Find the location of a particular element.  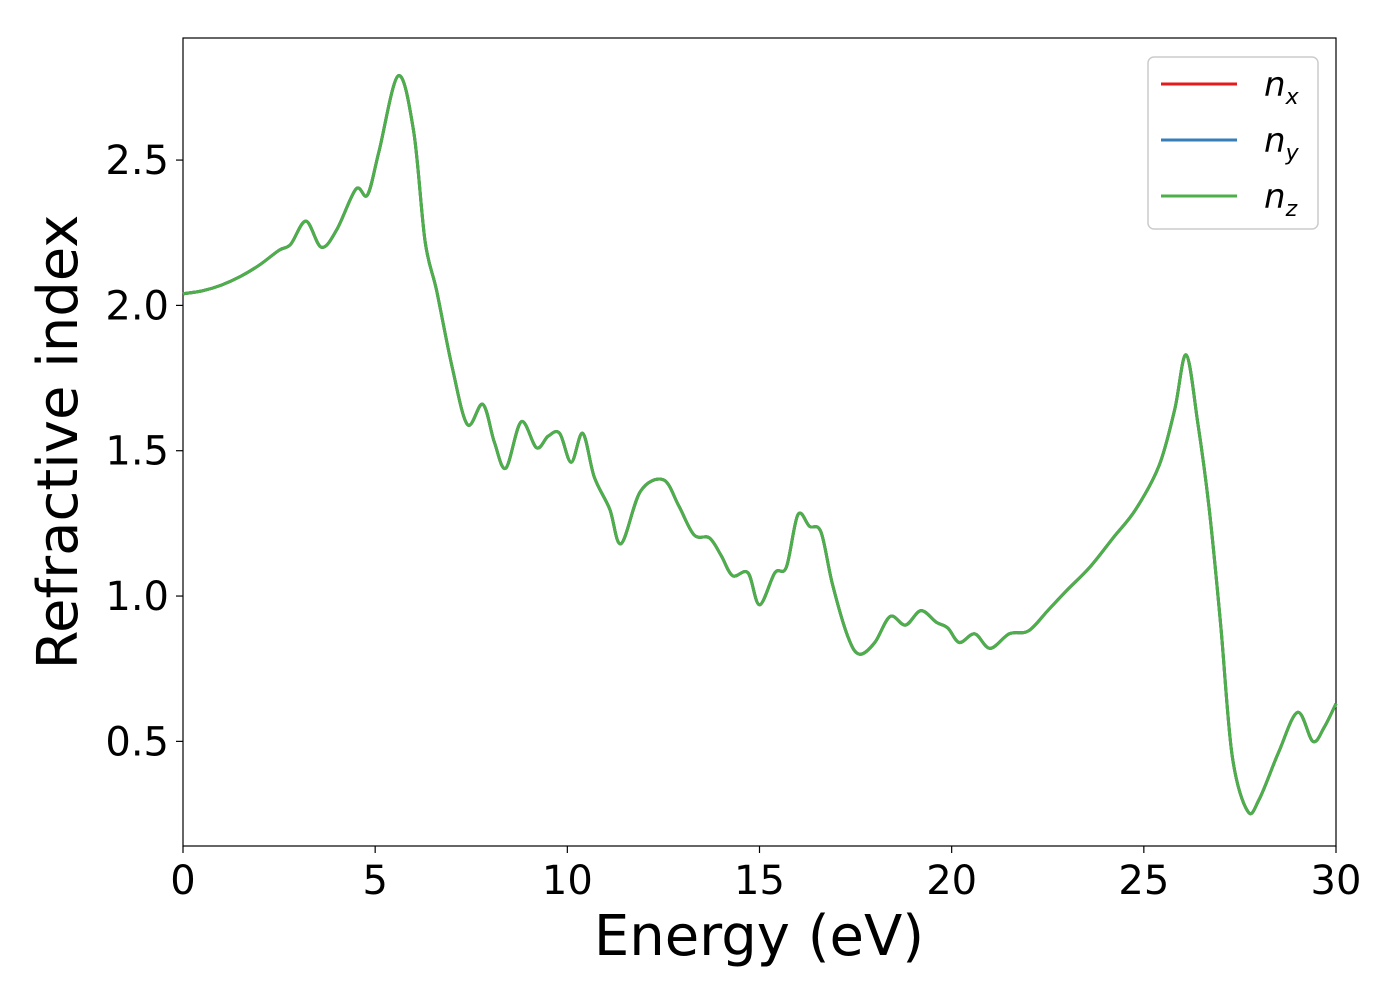

x-tick-label: 30 is located at coordinates (1336, 881).